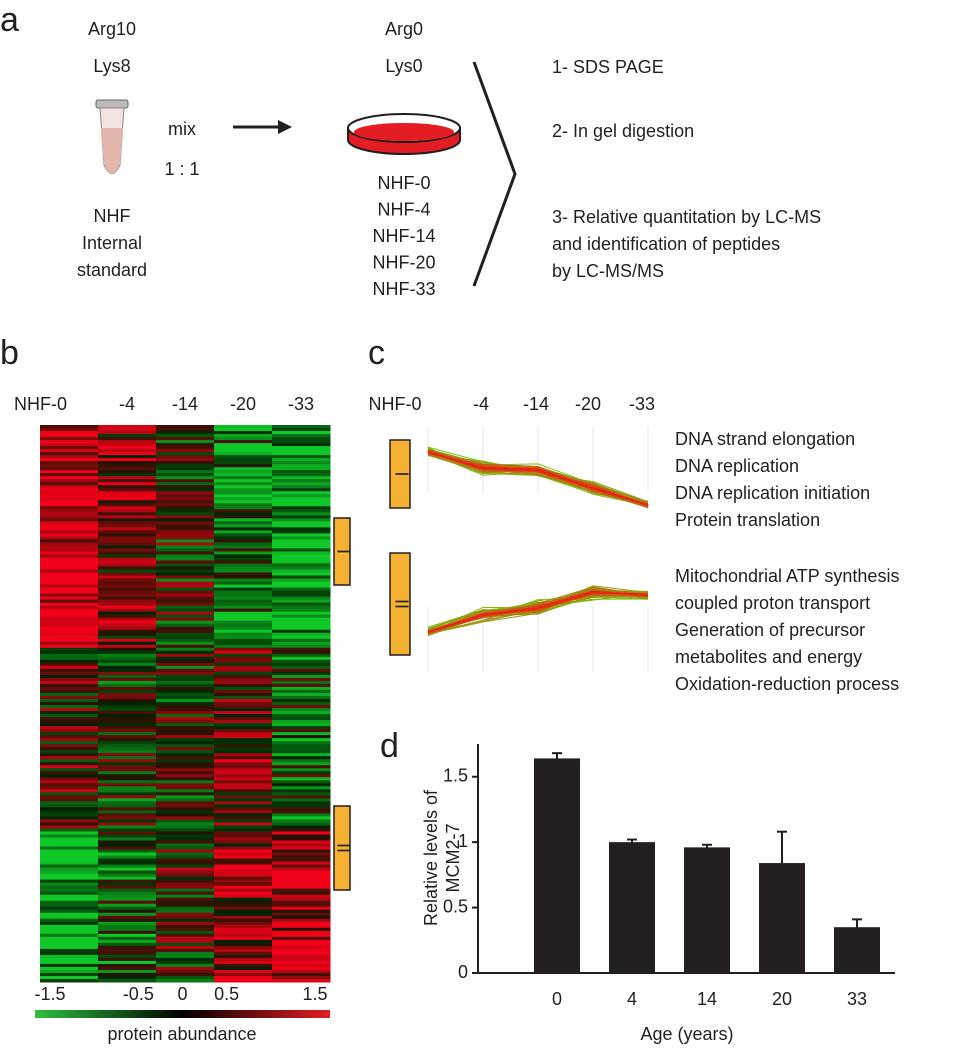 The image size is (953, 1050). I want to click on label: NHF-14, so click(403, 236).